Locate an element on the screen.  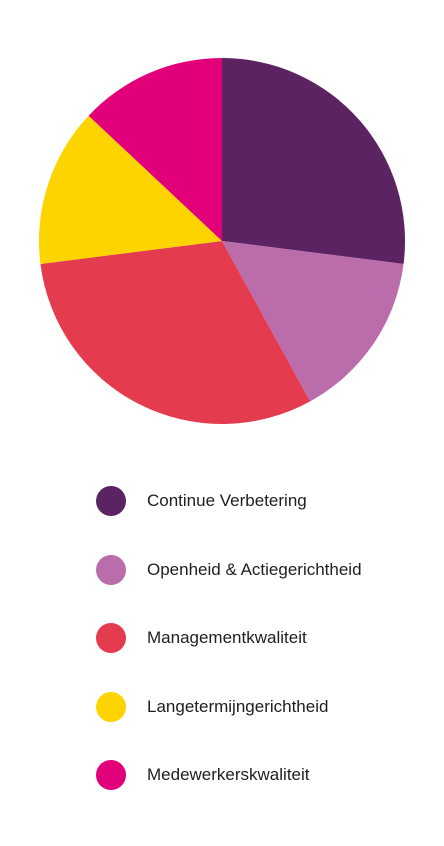
legend-label: Continue Verbetering is located at coordinates (227, 500).